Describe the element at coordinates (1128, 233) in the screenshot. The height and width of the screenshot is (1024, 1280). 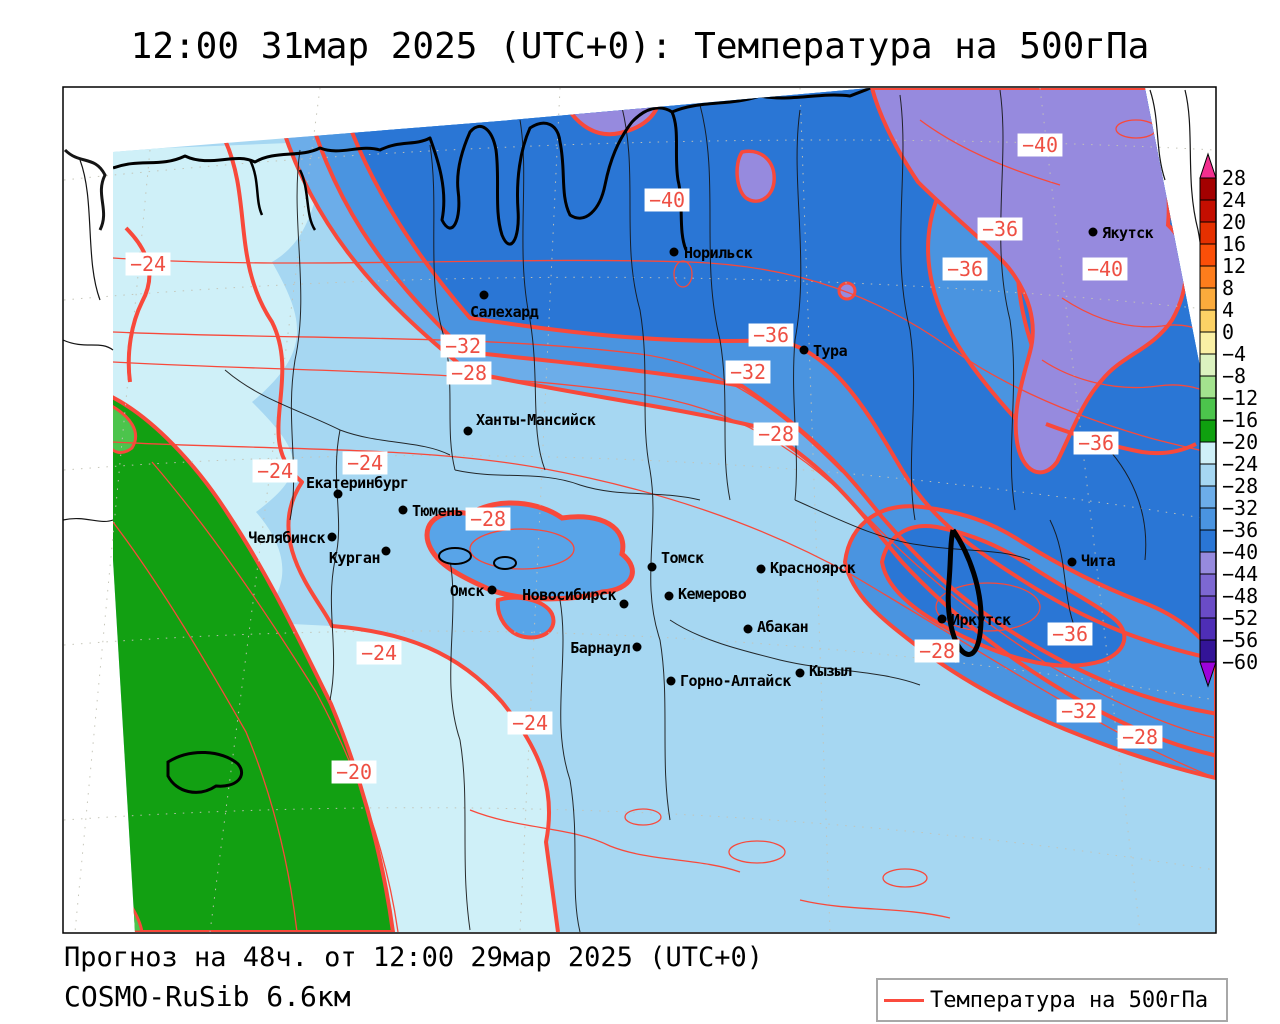
I see `city-label: Якутск` at that location.